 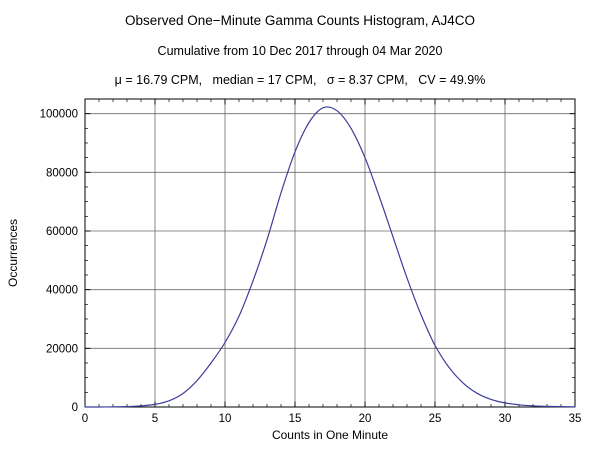 I want to click on x-tick-label: 30, so click(x=505, y=419).